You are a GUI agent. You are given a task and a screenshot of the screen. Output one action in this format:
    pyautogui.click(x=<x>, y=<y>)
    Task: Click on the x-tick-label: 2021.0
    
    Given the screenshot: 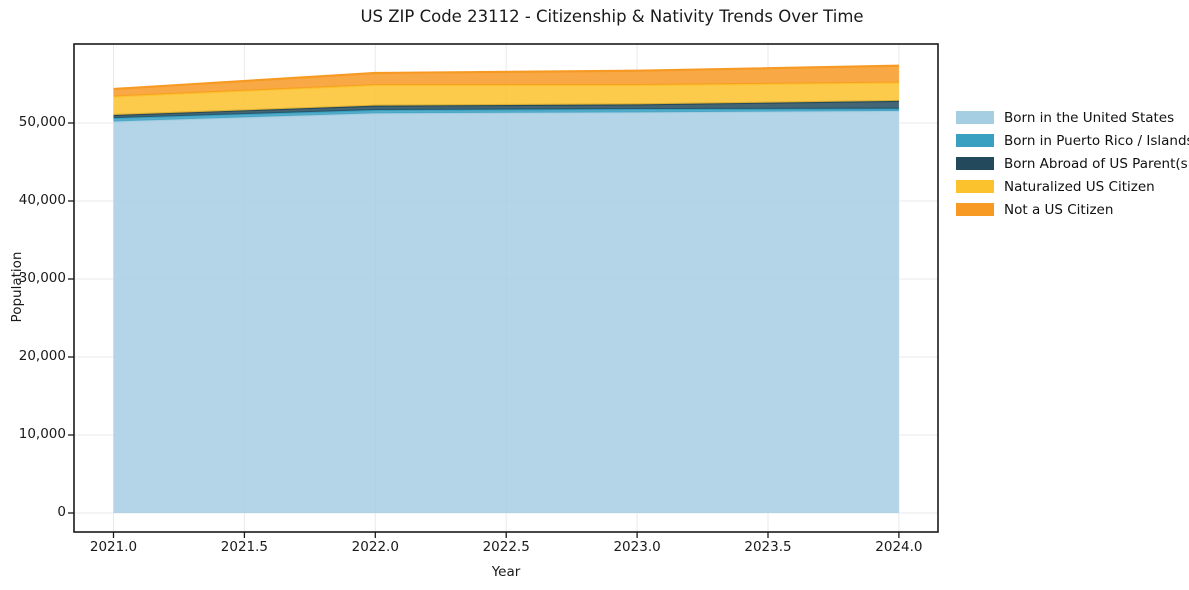 What is the action you would take?
    pyautogui.click(x=113, y=547)
    